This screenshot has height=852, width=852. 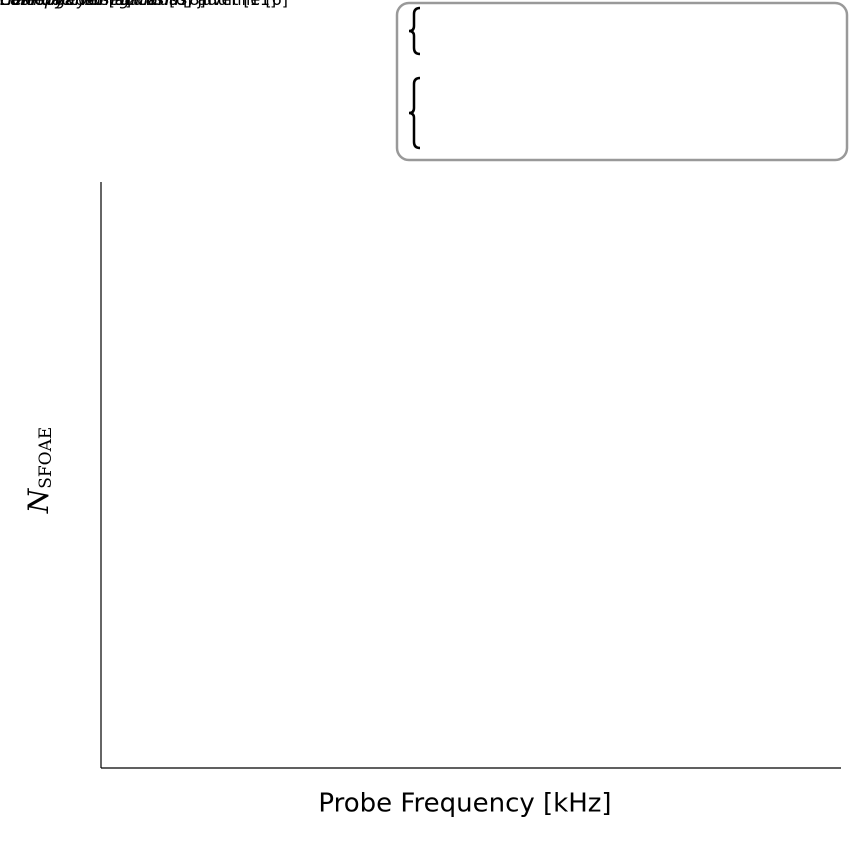 I want to click on legend-label-part: , adult [11], so click(x=231, y=4).